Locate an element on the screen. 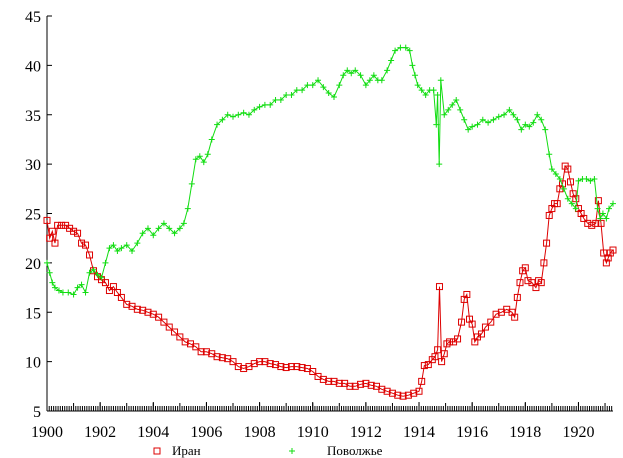 The image size is (623, 458). x-tick-label: 1904 is located at coordinates (153, 432).